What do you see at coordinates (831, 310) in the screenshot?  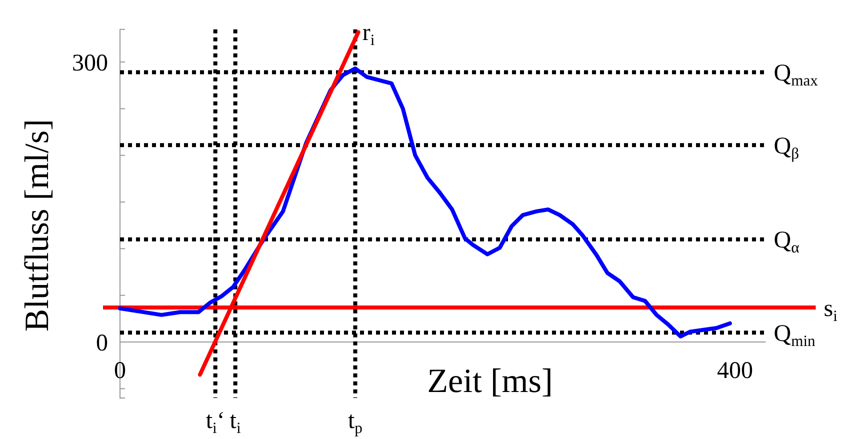 I see `ref-line-label: s$_{i}$` at bounding box center [831, 310].